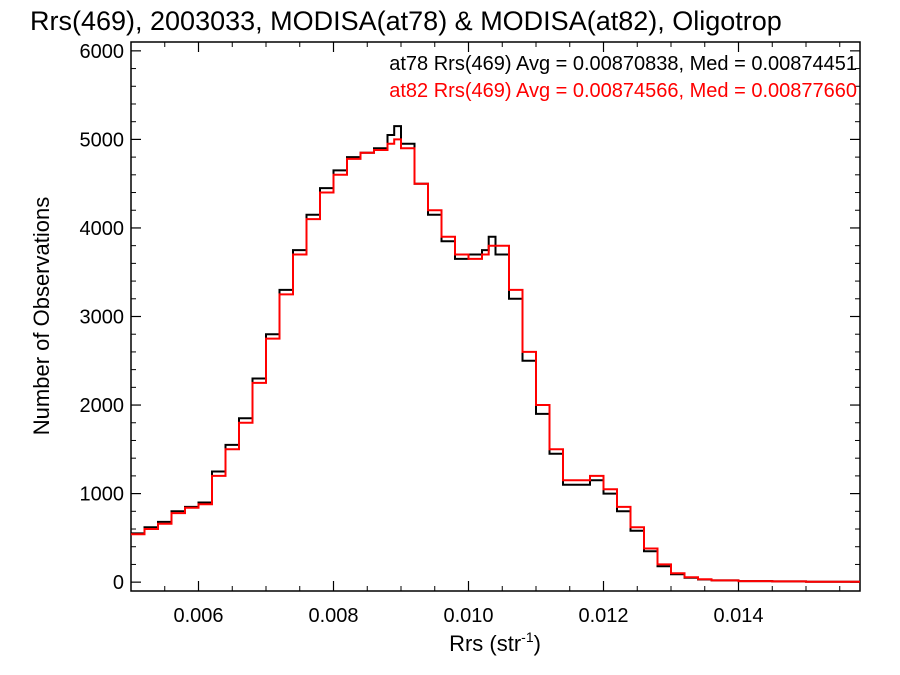  I want to click on x-axis-title-superscript: -1, so click(527, 637).